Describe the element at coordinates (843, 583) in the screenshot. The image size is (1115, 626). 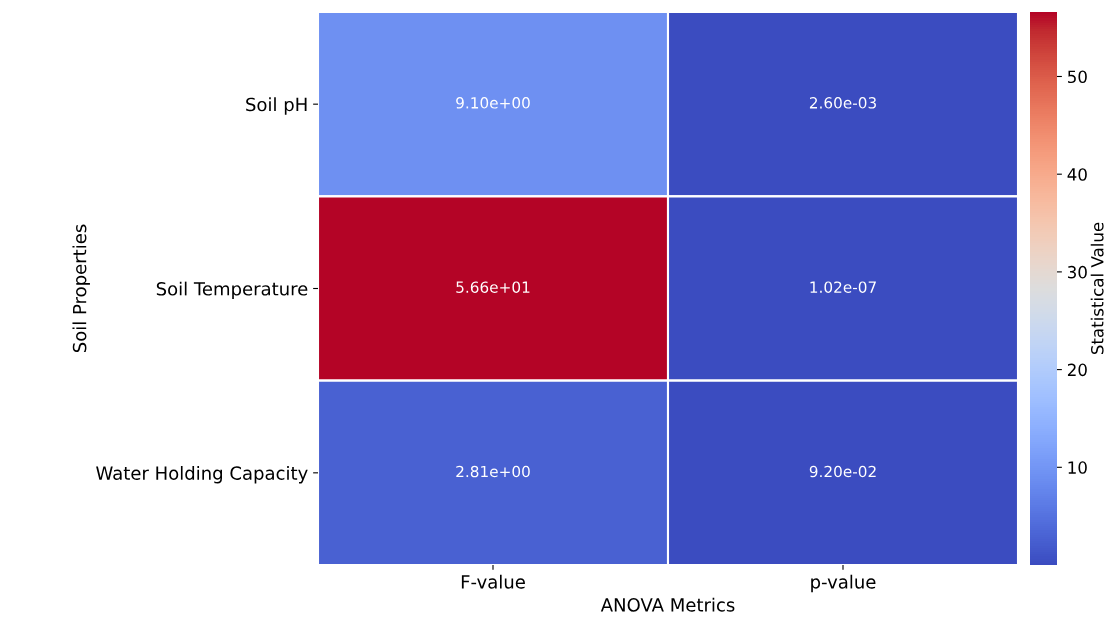
I see `x-tick-label: p-value` at that location.